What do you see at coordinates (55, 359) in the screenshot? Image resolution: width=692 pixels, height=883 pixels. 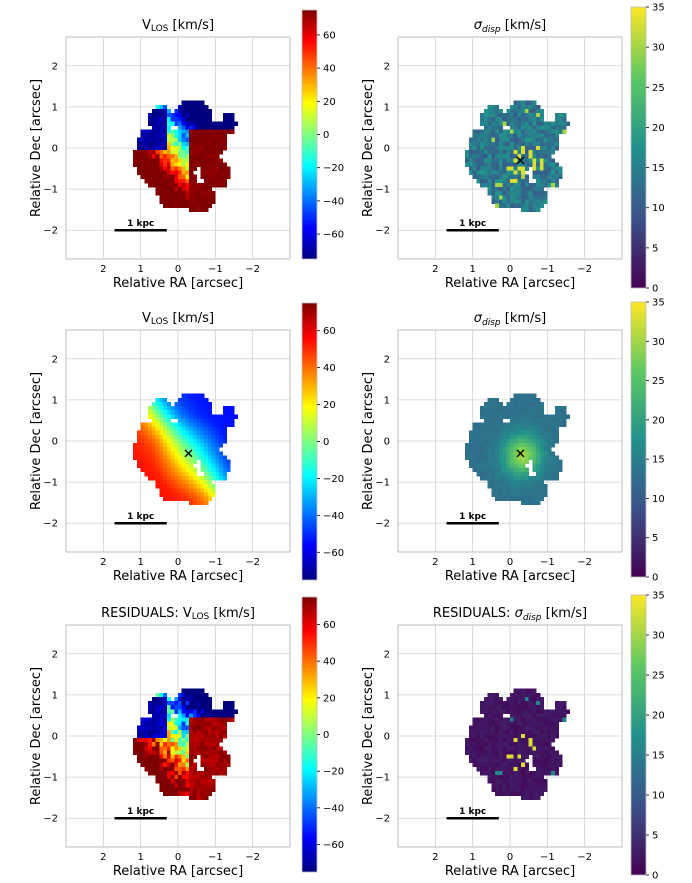 I see `y-tick-label: 2` at bounding box center [55, 359].